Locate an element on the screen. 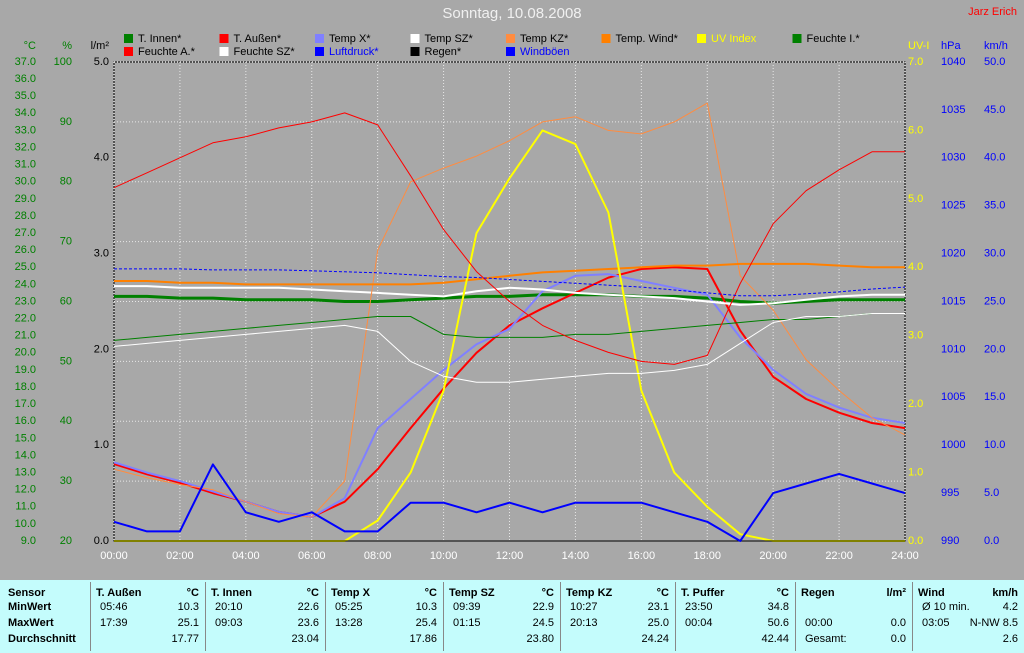  column-unit: km/h is located at coordinates (1005, 593).